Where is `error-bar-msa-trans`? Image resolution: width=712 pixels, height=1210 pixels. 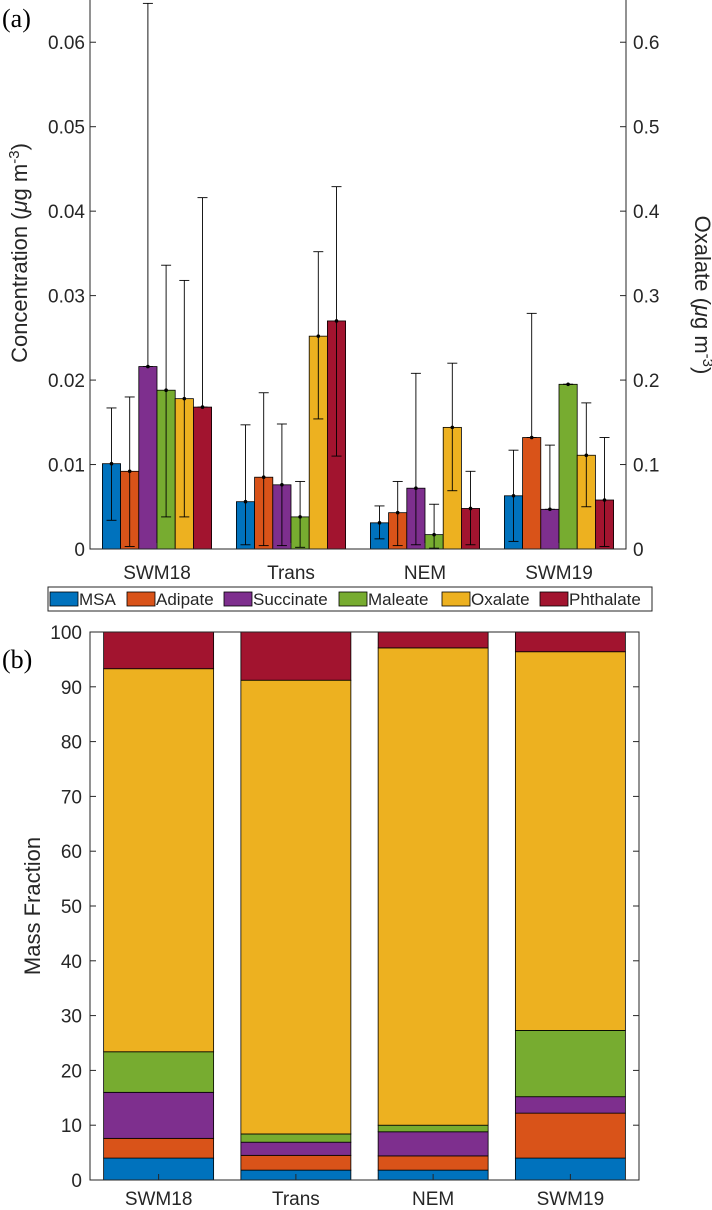 error-bar-msa-trans is located at coordinates (245, 485).